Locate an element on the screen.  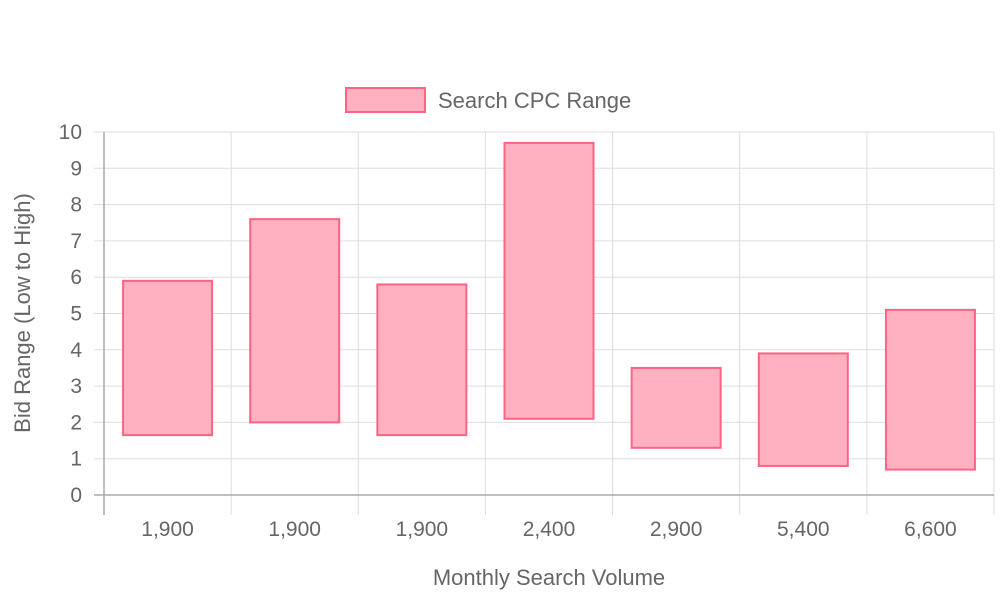
y-tick-label: 1 is located at coordinates (76, 459).